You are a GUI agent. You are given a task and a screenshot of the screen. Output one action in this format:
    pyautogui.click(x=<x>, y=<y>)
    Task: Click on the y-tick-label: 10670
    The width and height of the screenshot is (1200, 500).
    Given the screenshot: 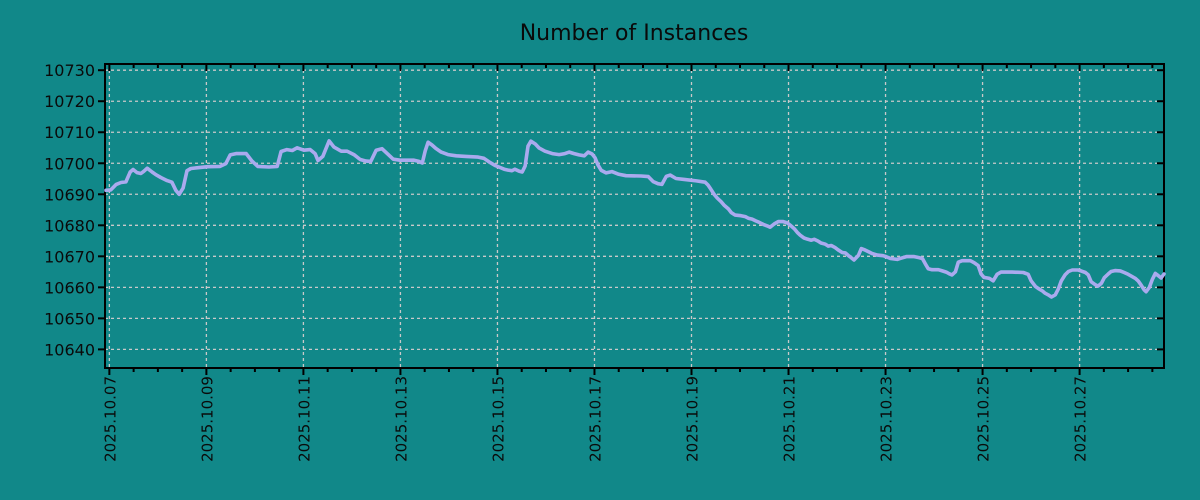 What is the action you would take?
    pyautogui.click(x=69, y=256)
    